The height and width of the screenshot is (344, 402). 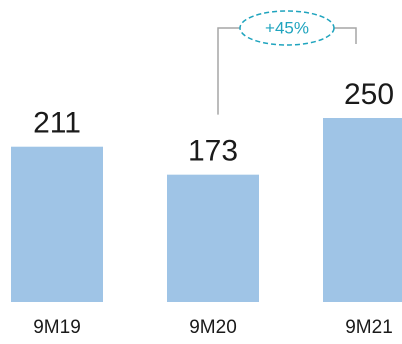 I want to click on value-label-9m19: 211, so click(x=57, y=123).